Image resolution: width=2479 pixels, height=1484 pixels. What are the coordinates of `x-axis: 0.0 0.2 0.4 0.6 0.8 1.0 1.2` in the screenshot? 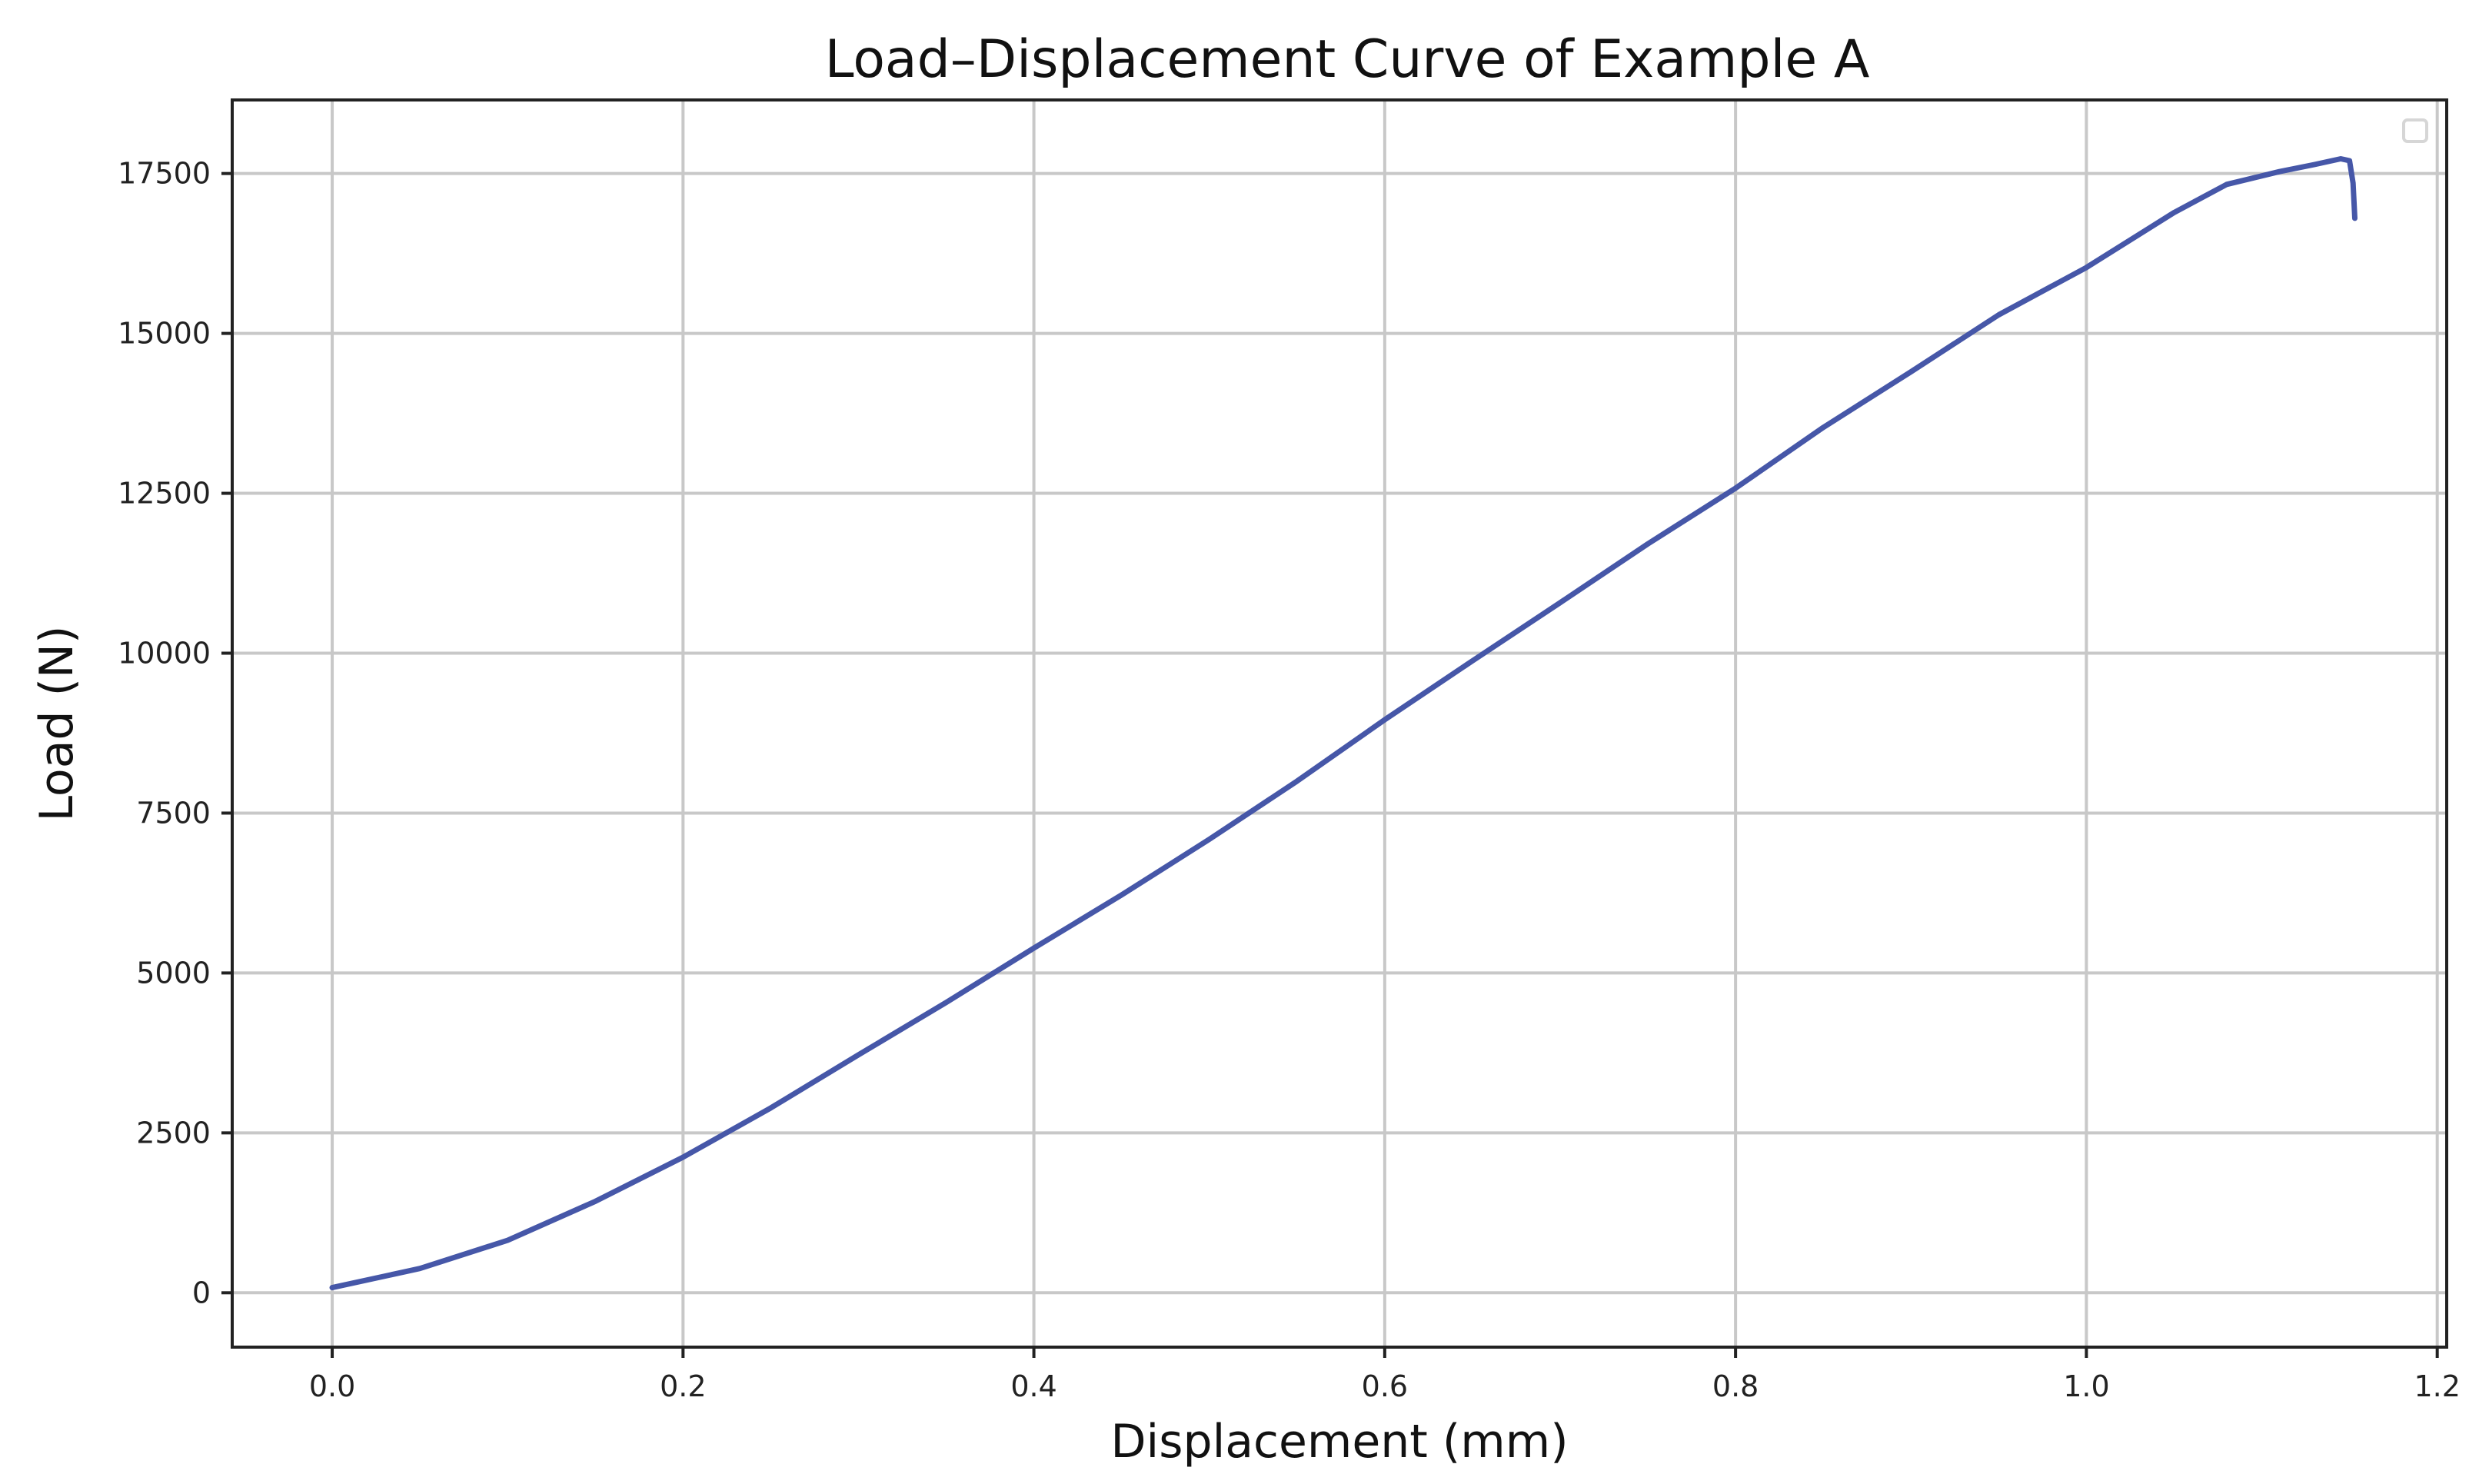 It's located at (1385, 1375).